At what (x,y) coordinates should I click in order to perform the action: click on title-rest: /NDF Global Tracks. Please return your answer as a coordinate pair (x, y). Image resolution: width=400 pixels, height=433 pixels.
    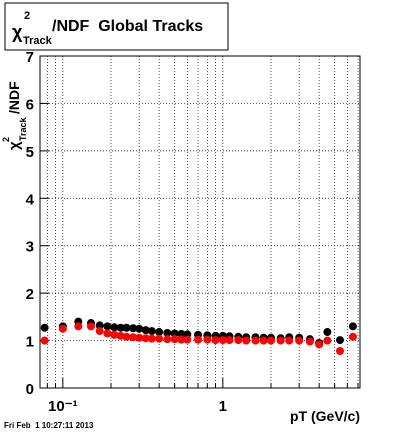
    Looking at the image, I should click on (127, 26).